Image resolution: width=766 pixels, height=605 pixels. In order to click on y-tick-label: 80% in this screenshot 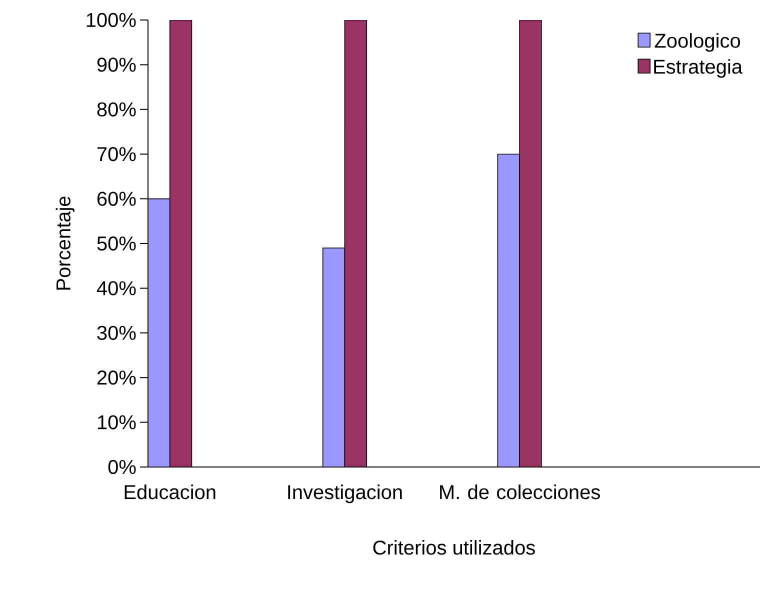, I will do `click(116, 109)`.